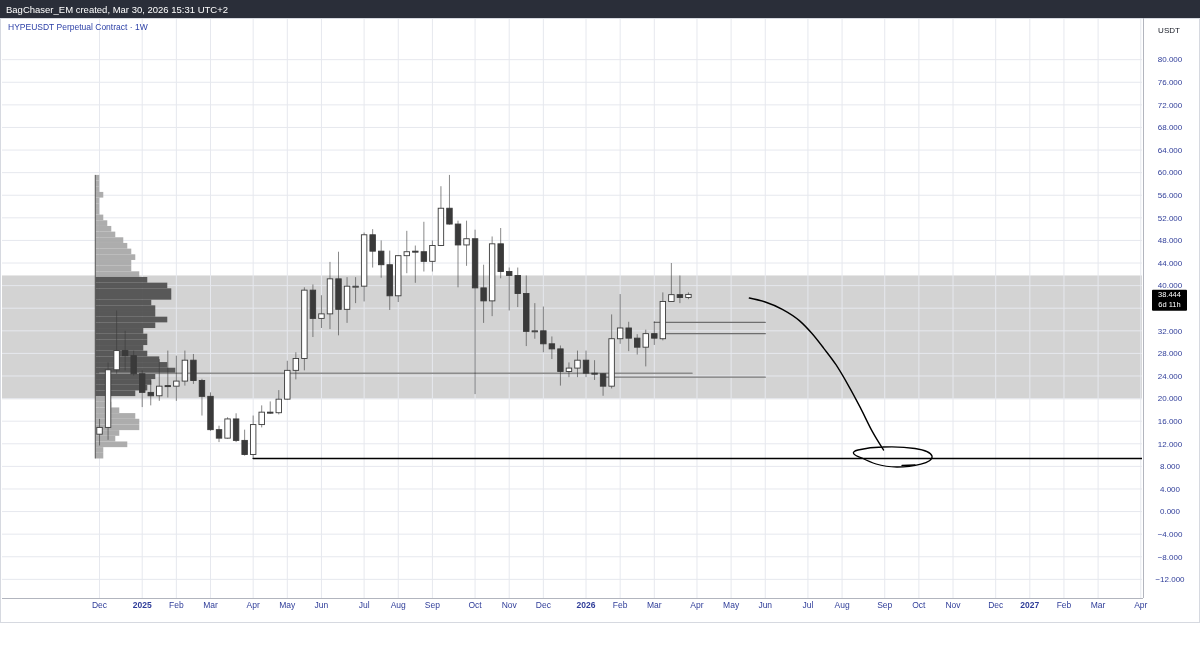 This screenshot has height=654, width=1200. What do you see at coordinates (1170, 150) in the screenshot?
I see `y-tick-label: 64.000` at bounding box center [1170, 150].